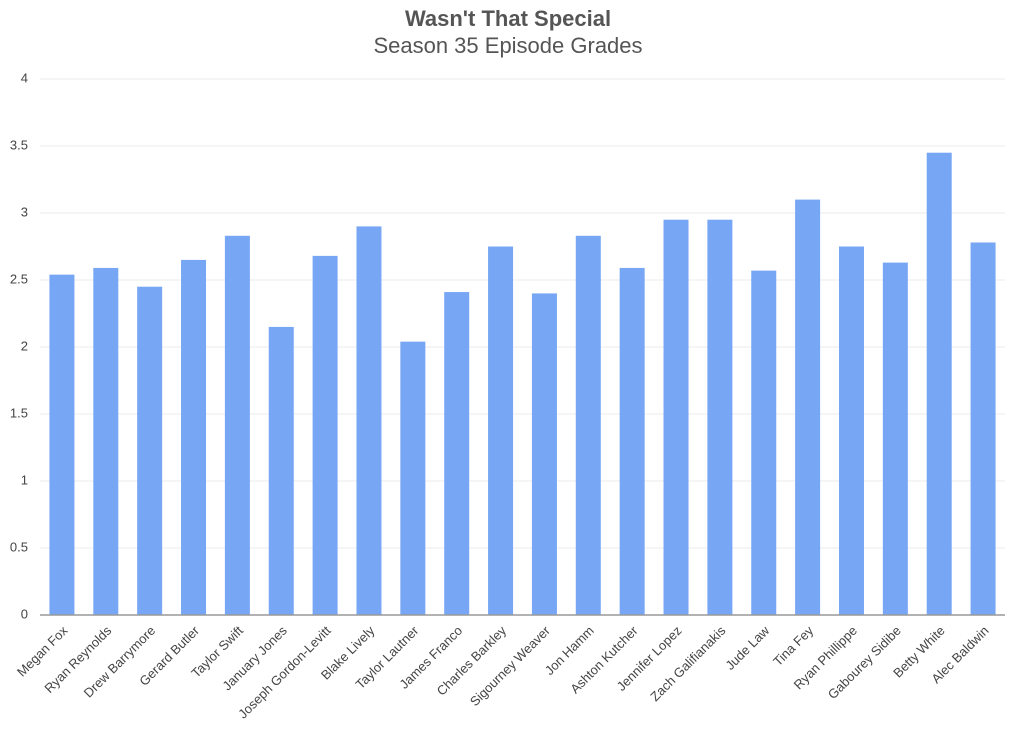 Image resolution: width=1013 pixels, height=733 pixels. I want to click on y-tick-label: 2, so click(24, 345).